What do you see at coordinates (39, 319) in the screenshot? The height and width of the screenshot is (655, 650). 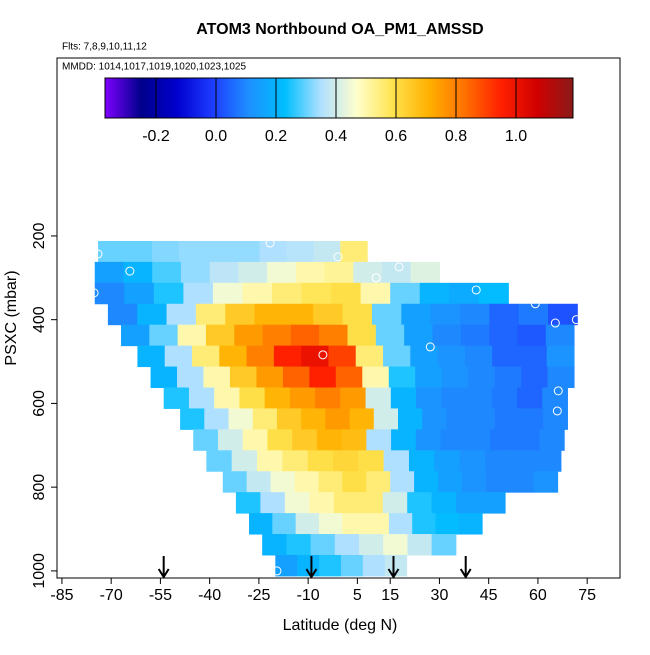 I see `y-tick-label: 400` at bounding box center [39, 319].